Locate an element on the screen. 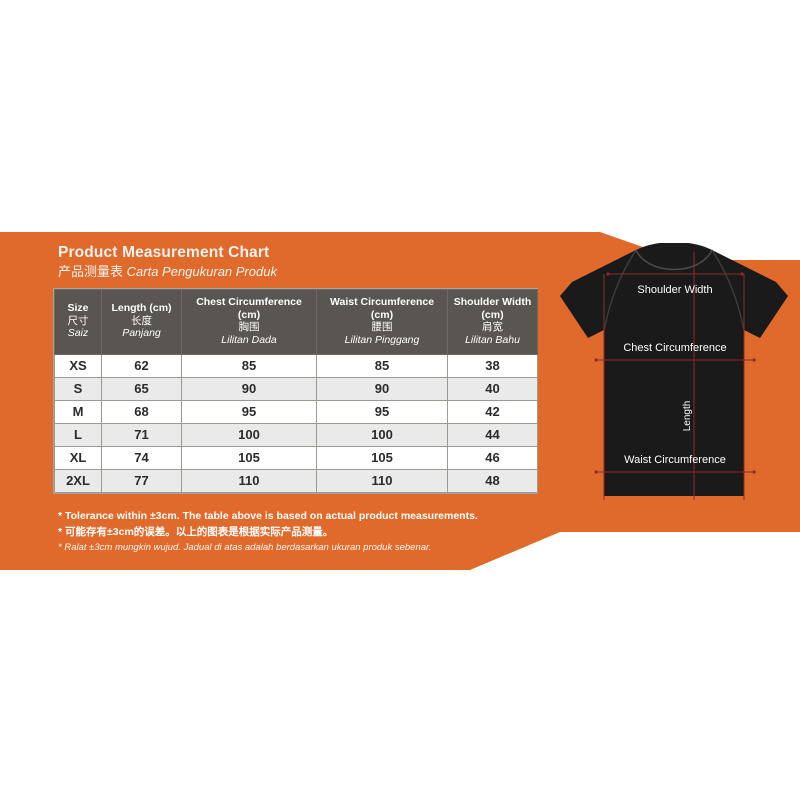 The image size is (800, 800). cell-length: 65 is located at coordinates (141, 388).